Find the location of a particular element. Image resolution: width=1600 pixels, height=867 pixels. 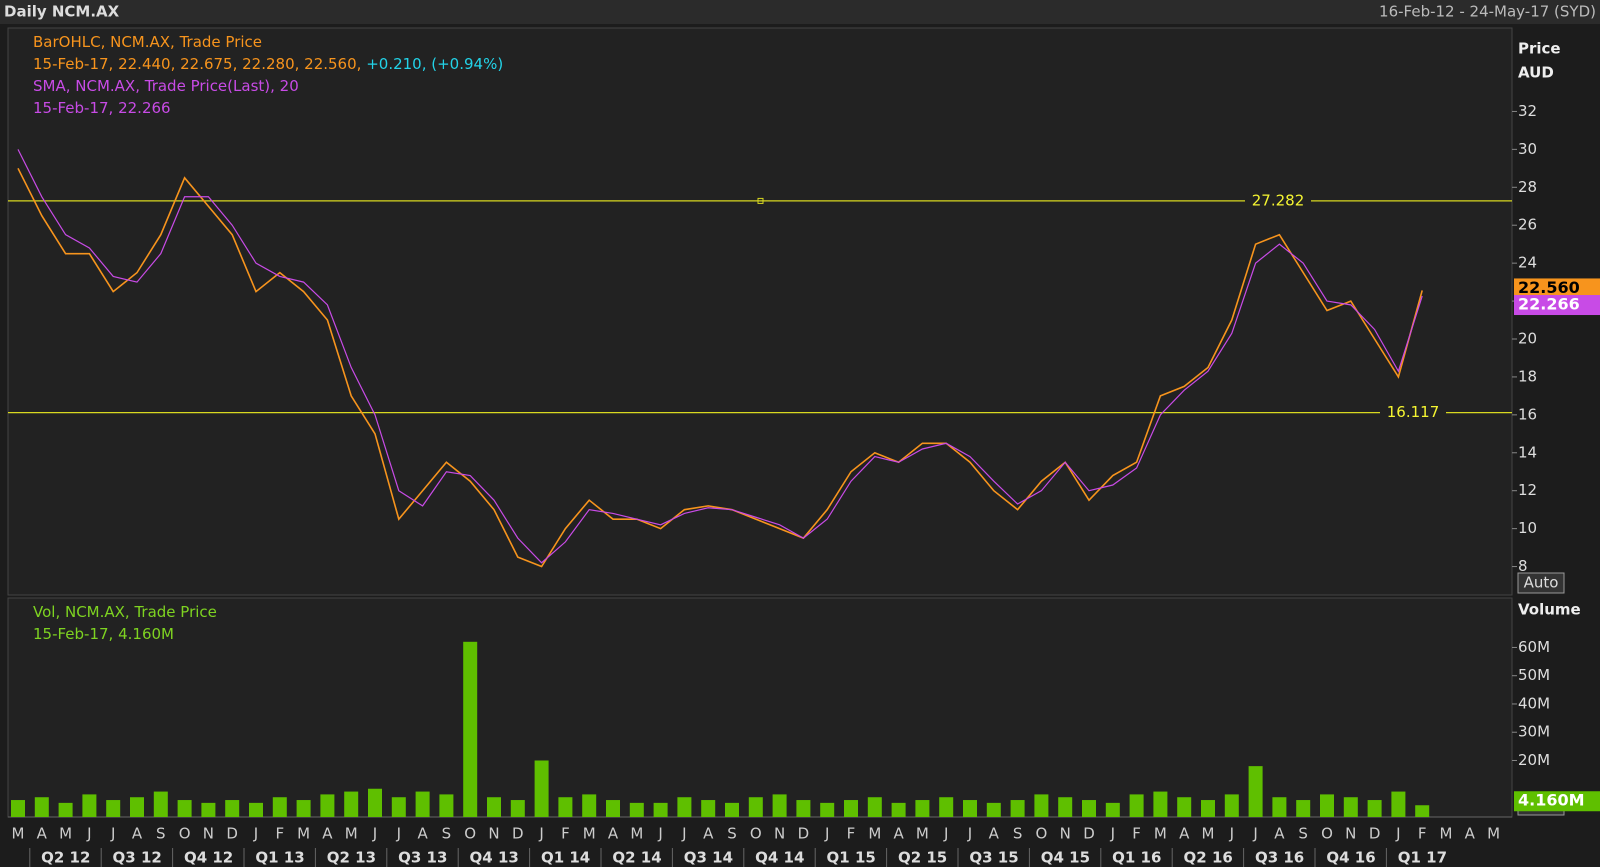

y-tick-label: 28 is located at coordinates (1527, 187).